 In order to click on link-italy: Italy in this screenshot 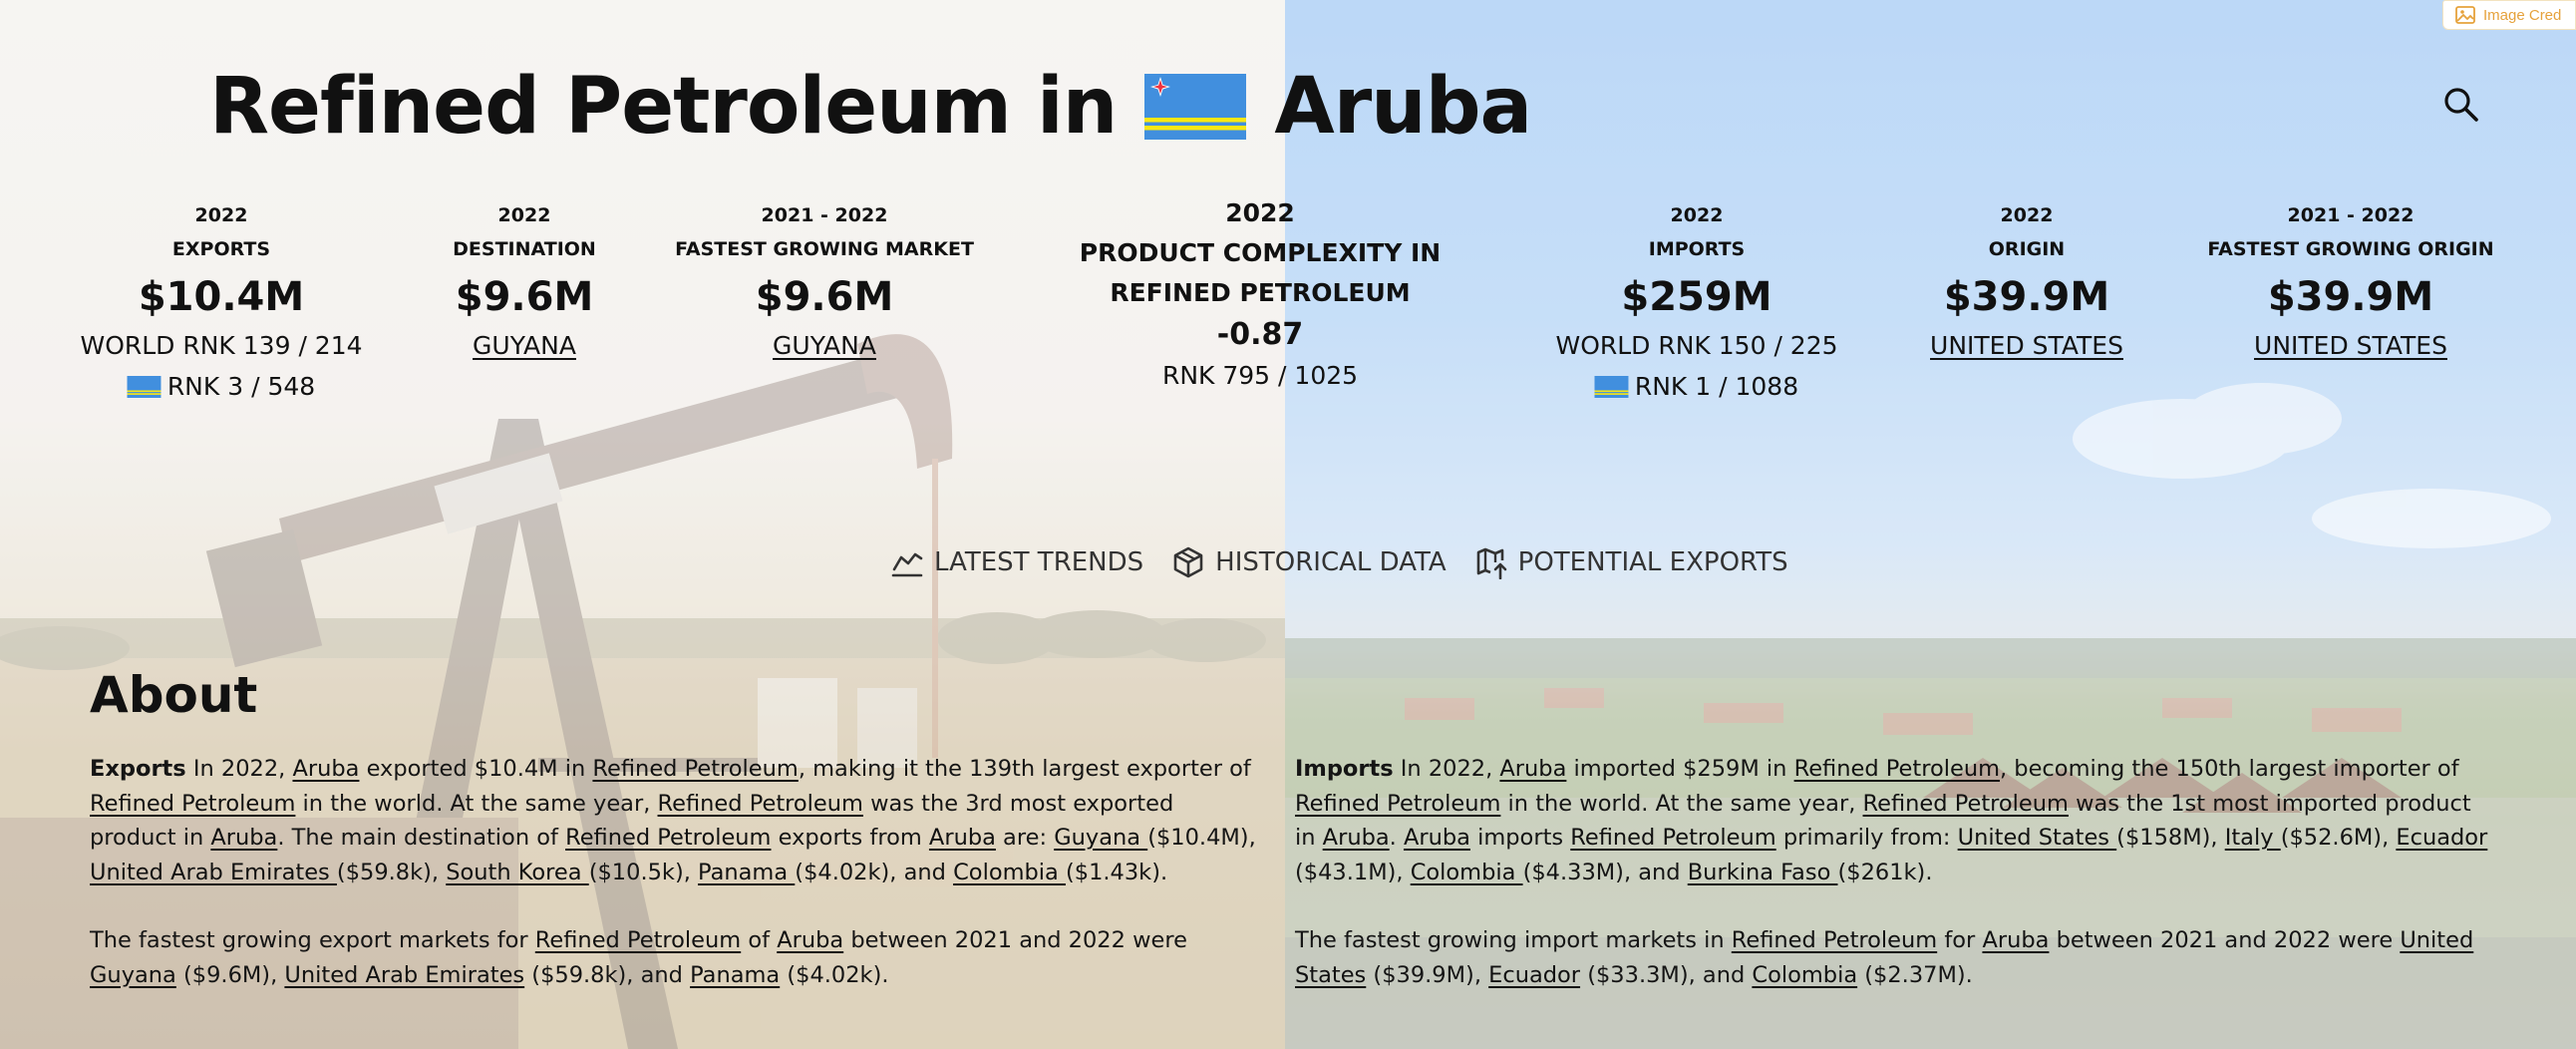, I will do `click(2252, 838)`.